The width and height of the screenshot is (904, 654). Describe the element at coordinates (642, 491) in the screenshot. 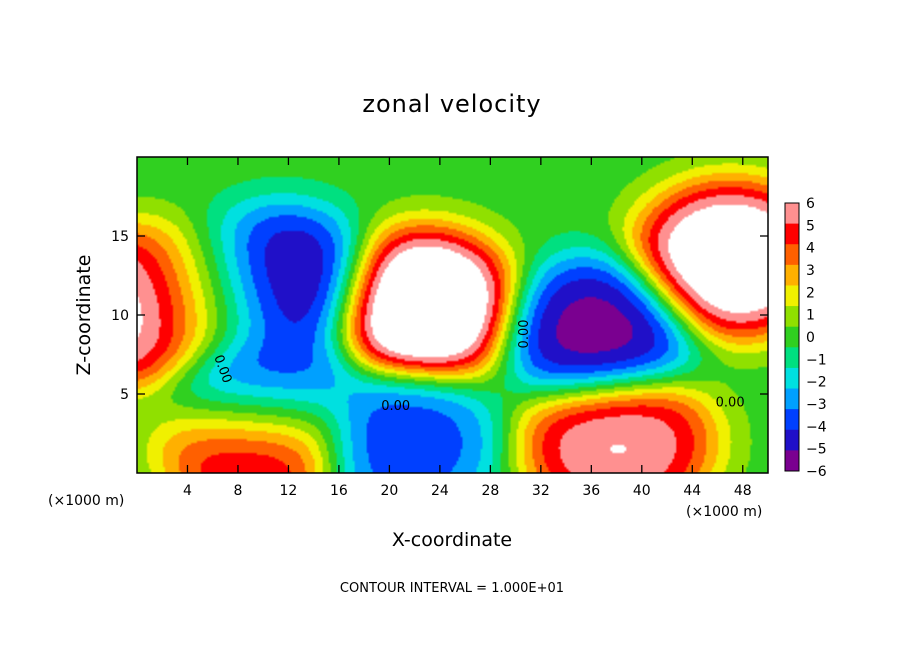

I see `x-tick-label: 40` at that location.